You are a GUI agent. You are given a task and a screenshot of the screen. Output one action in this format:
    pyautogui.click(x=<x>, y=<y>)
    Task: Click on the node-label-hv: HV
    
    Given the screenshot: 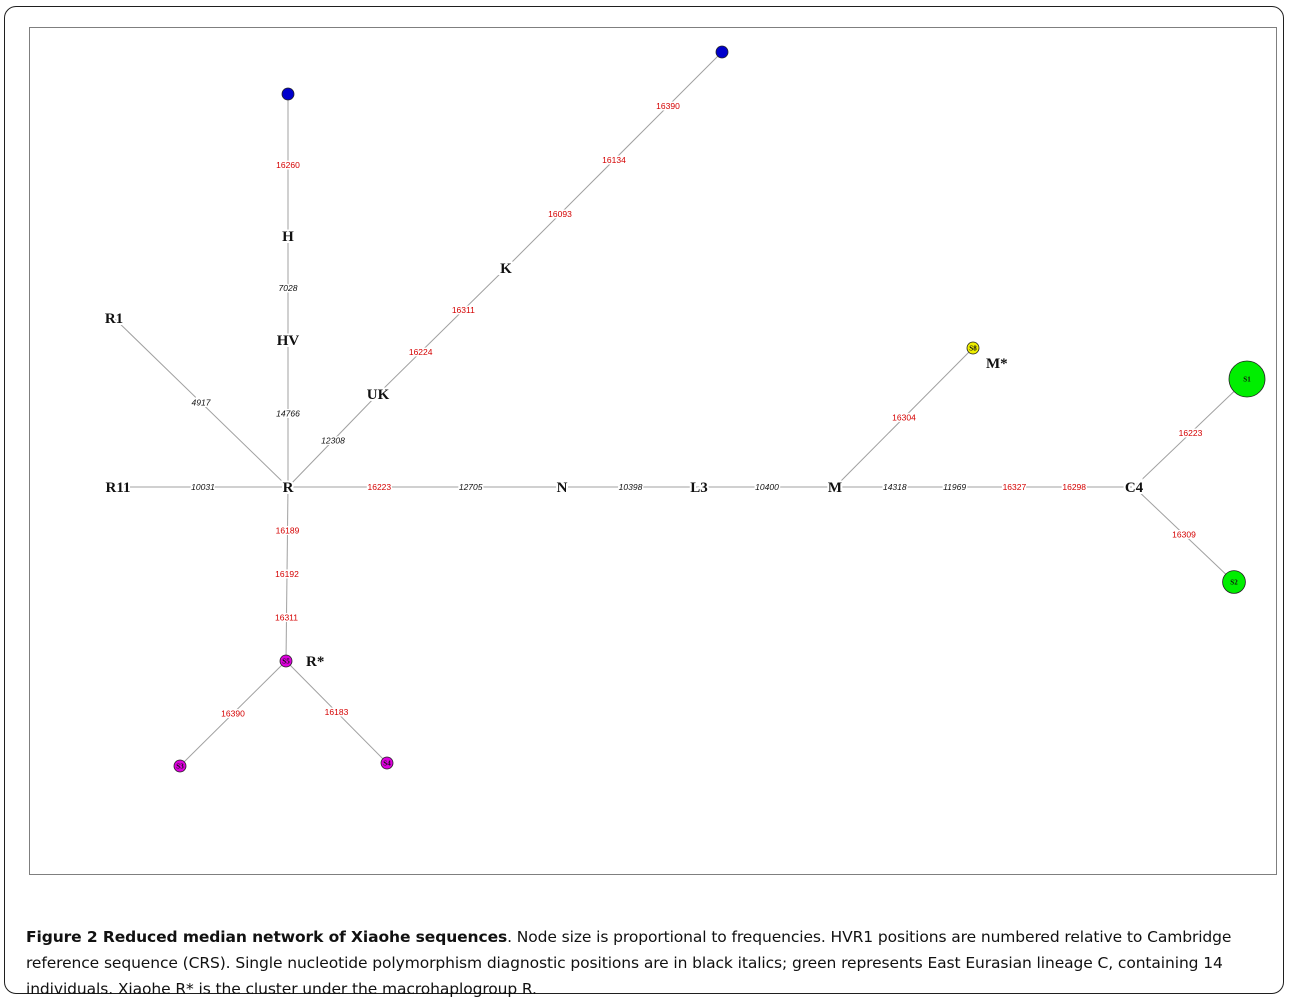 What is the action you would take?
    pyautogui.click(x=288, y=341)
    